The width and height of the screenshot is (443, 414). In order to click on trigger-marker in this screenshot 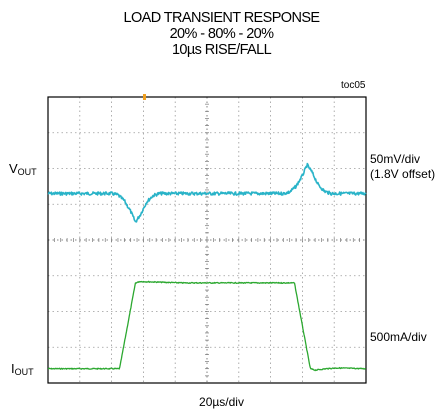, I will do `click(144, 97)`.